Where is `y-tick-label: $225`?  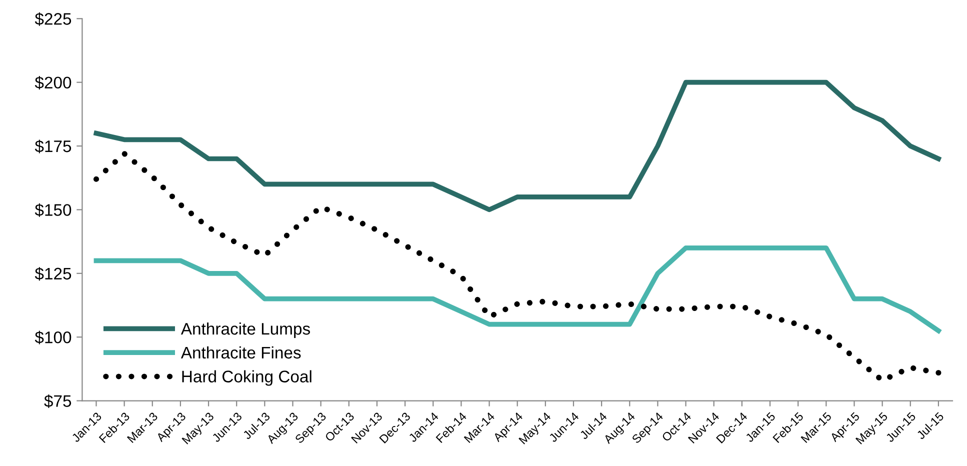
y-tick-label: $225 is located at coordinates (53, 19).